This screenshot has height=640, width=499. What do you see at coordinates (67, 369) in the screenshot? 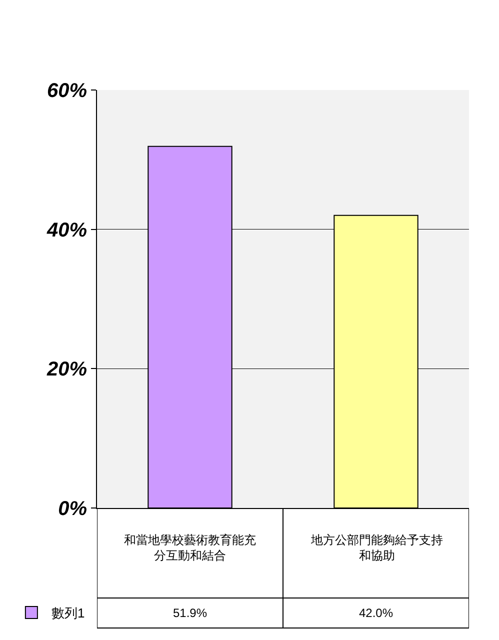
I see `y-tick-label: 20%` at bounding box center [67, 369].